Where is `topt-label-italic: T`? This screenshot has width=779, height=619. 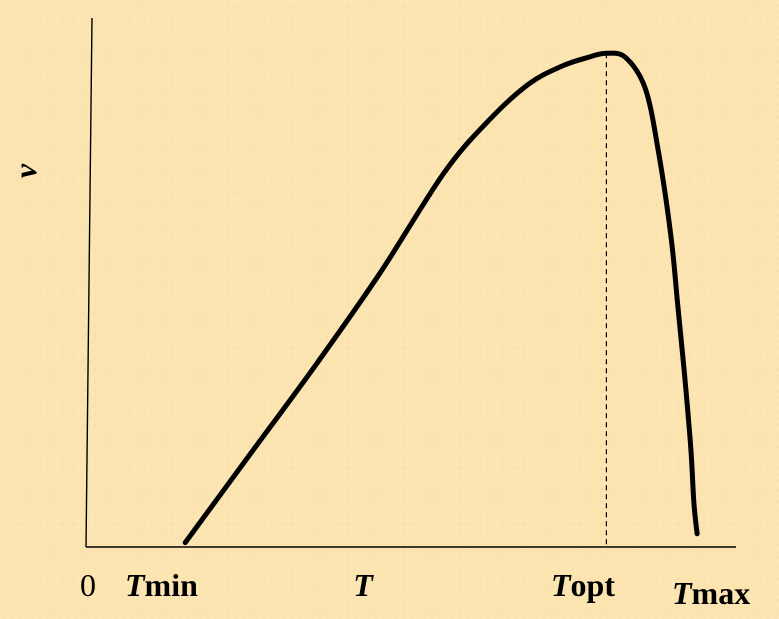
topt-label-italic: T is located at coordinates (561, 585).